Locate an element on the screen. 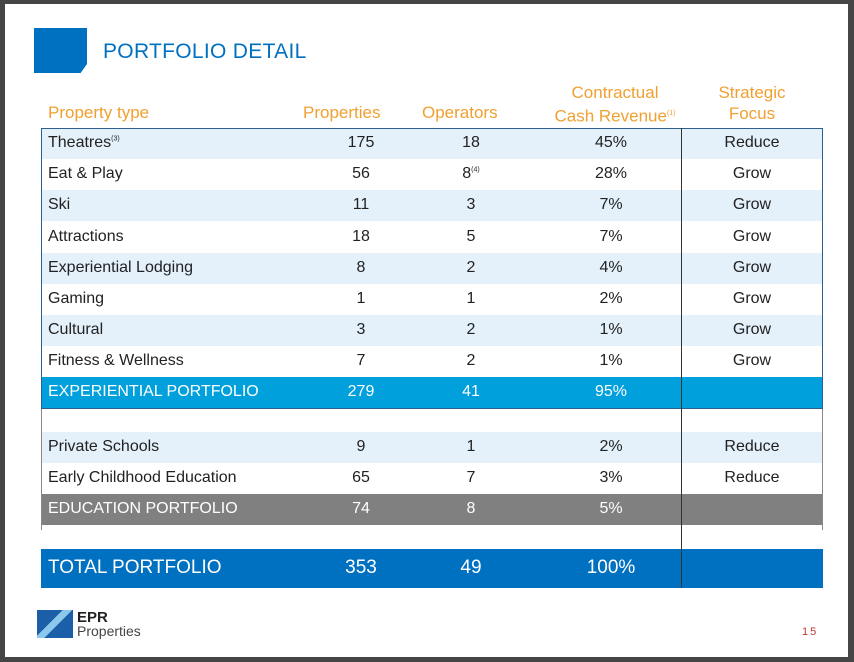  cell-properties-text: 175 is located at coordinates (361, 142).